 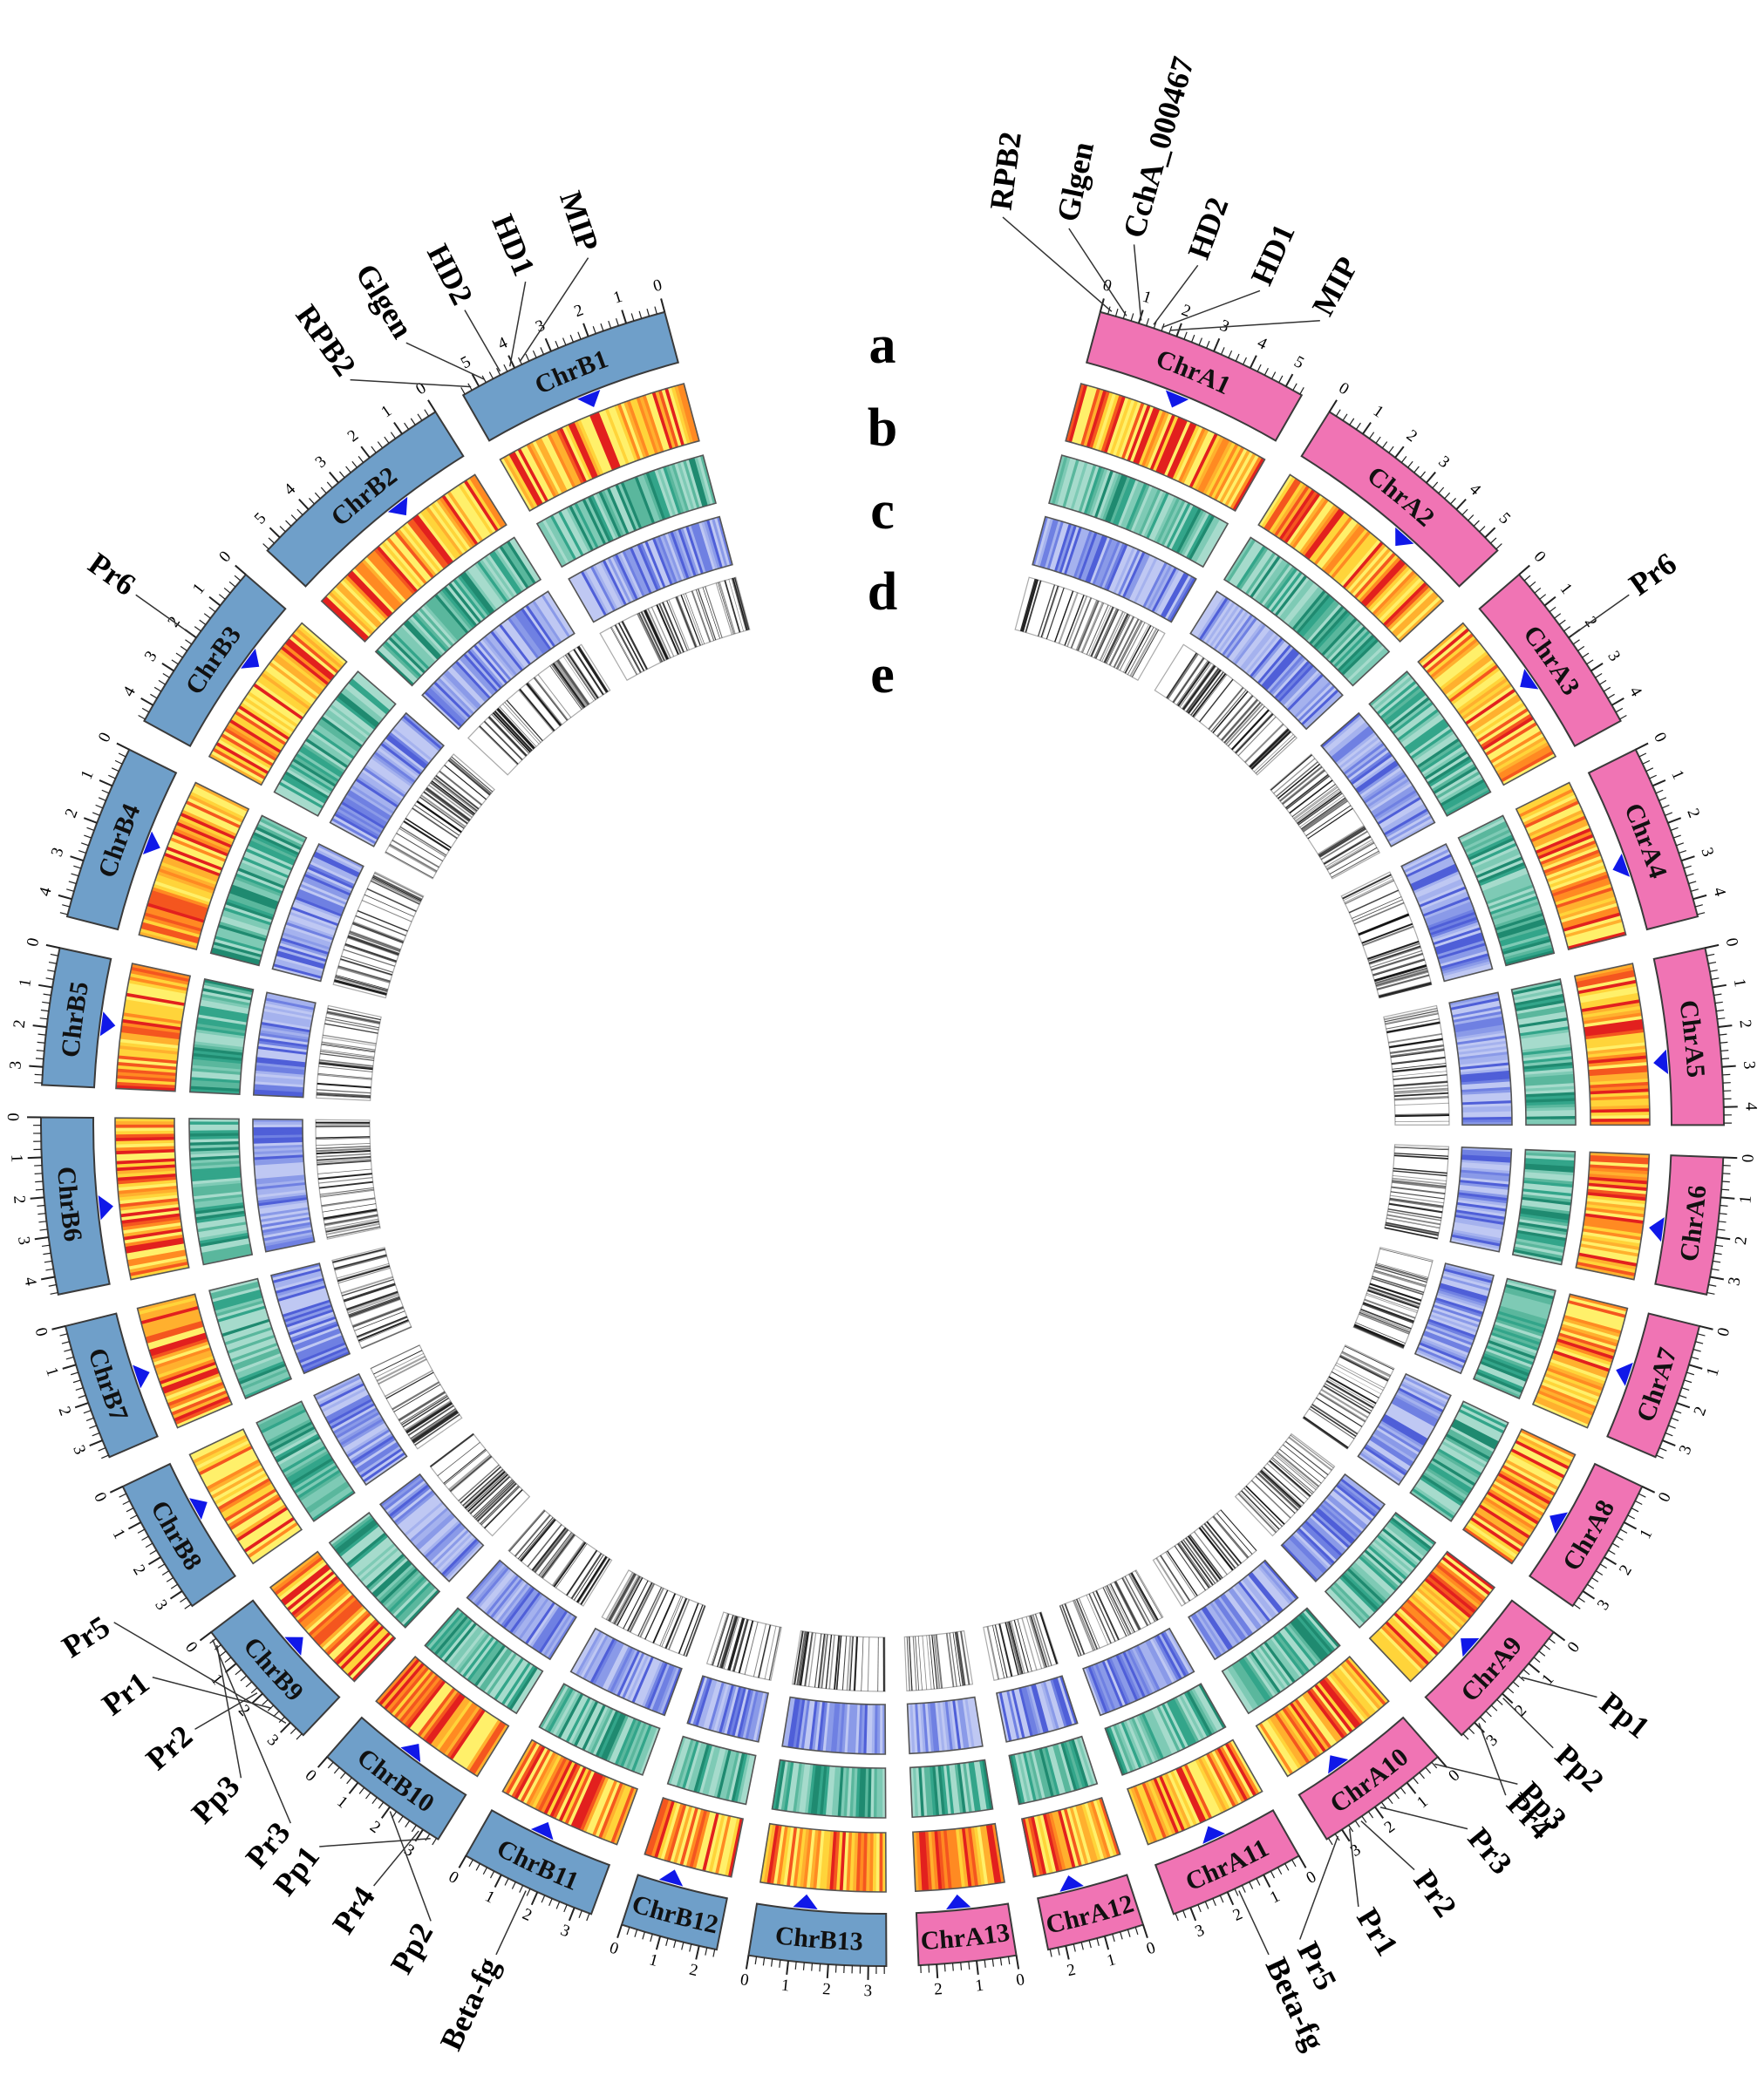 I want to click on track-c-gc-chra11, so click(x=1165, y=1729).